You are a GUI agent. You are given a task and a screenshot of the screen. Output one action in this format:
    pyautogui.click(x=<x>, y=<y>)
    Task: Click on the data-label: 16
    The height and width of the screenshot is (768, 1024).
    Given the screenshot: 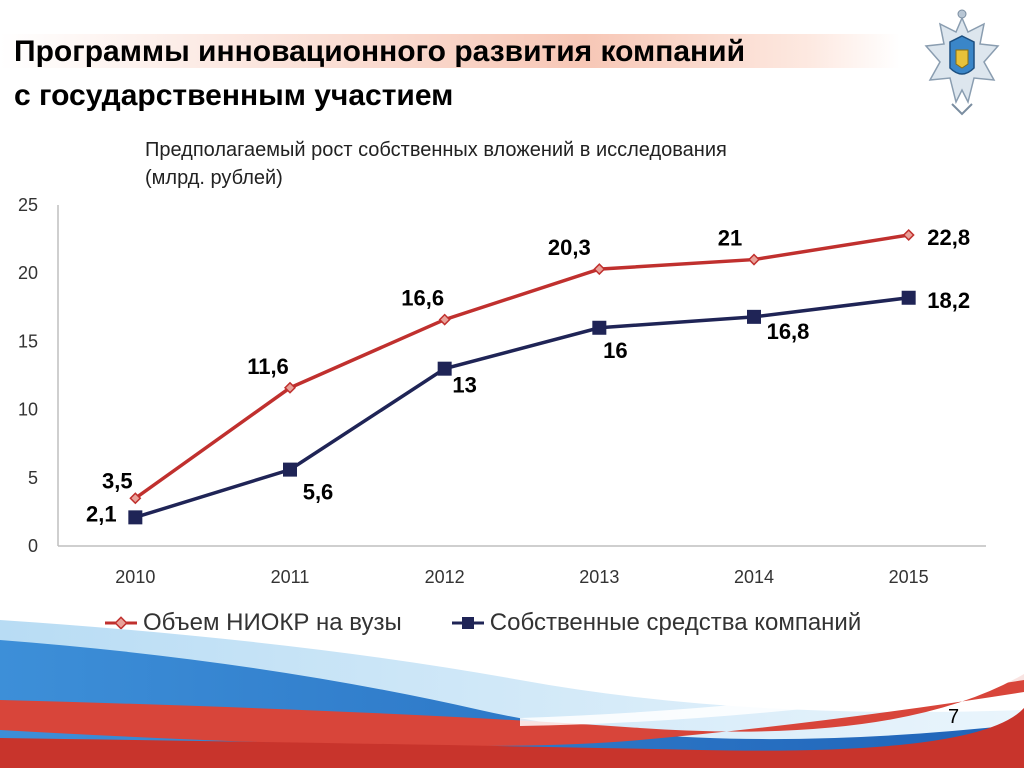 What is the action you would take?
    pyautogui.click(x=615, y=350)
    